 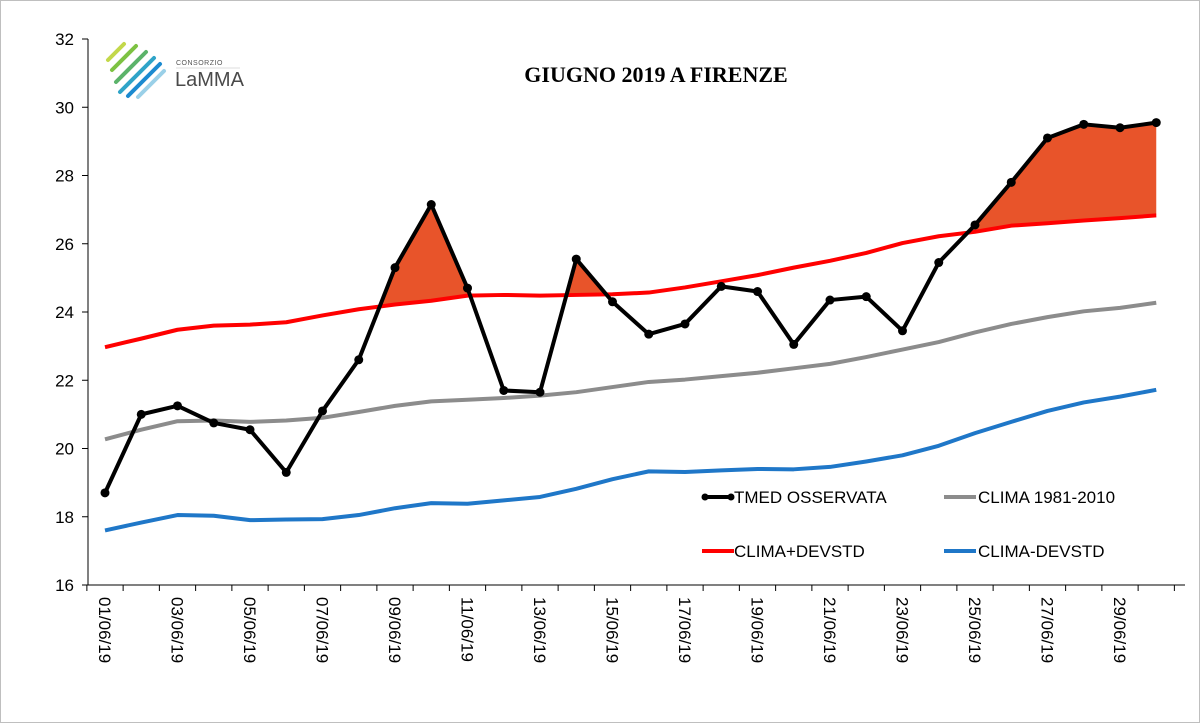 I want to click on lamma-logo: CONSORZIO LaMMA, so click(x=175, y=70).